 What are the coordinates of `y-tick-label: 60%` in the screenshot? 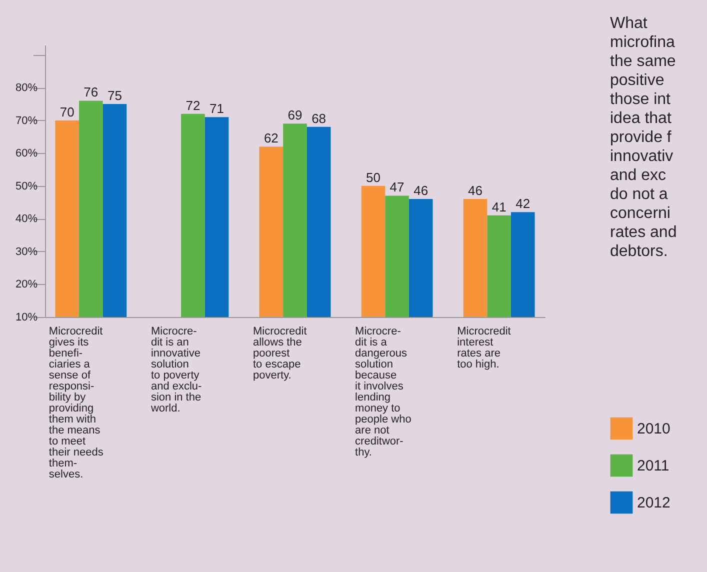 It's located at (26, 154).